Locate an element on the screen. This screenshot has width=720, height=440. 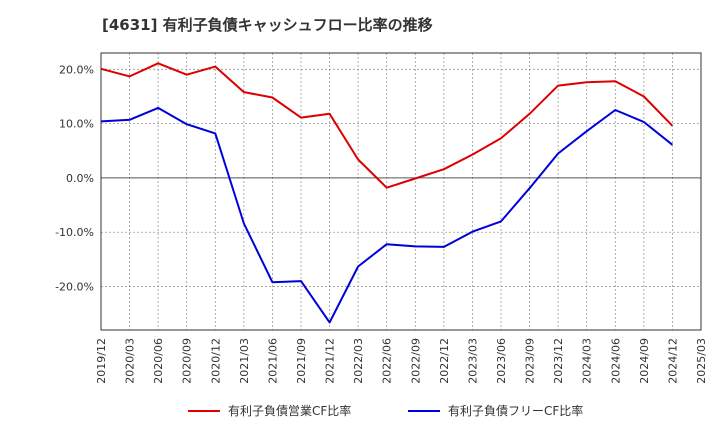
y-tick-label: 10.0% is located at coordinates (76, 124).